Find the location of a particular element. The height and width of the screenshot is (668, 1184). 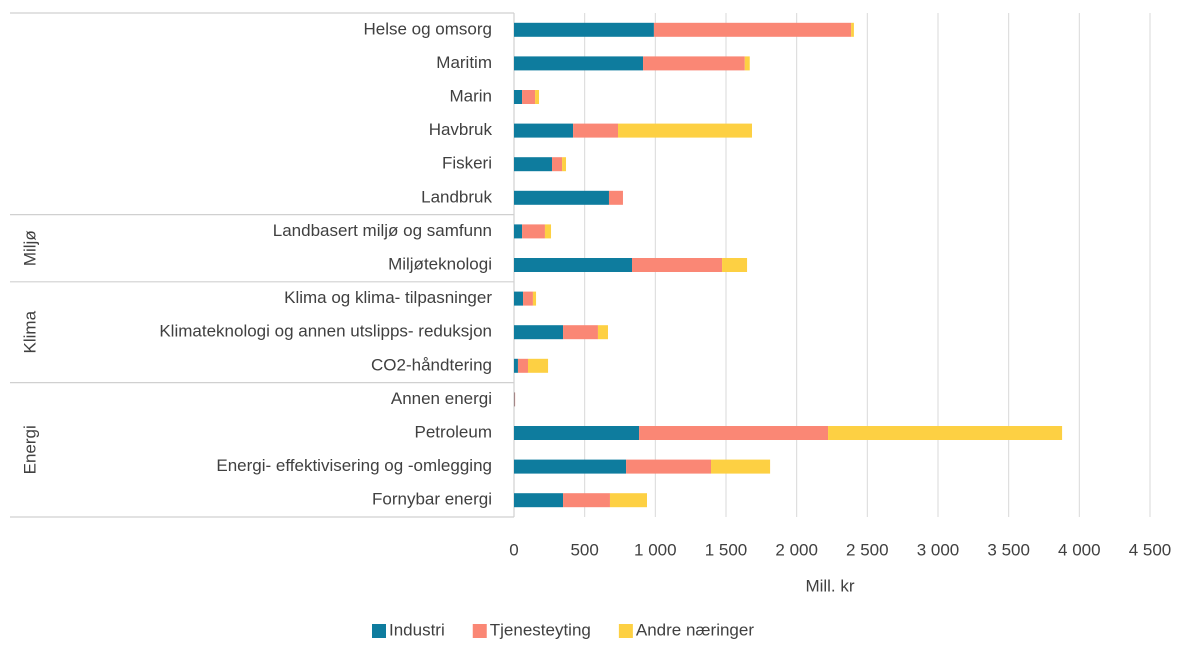

x-tick-label: 4 000 is located at coordinates (1079, 549).